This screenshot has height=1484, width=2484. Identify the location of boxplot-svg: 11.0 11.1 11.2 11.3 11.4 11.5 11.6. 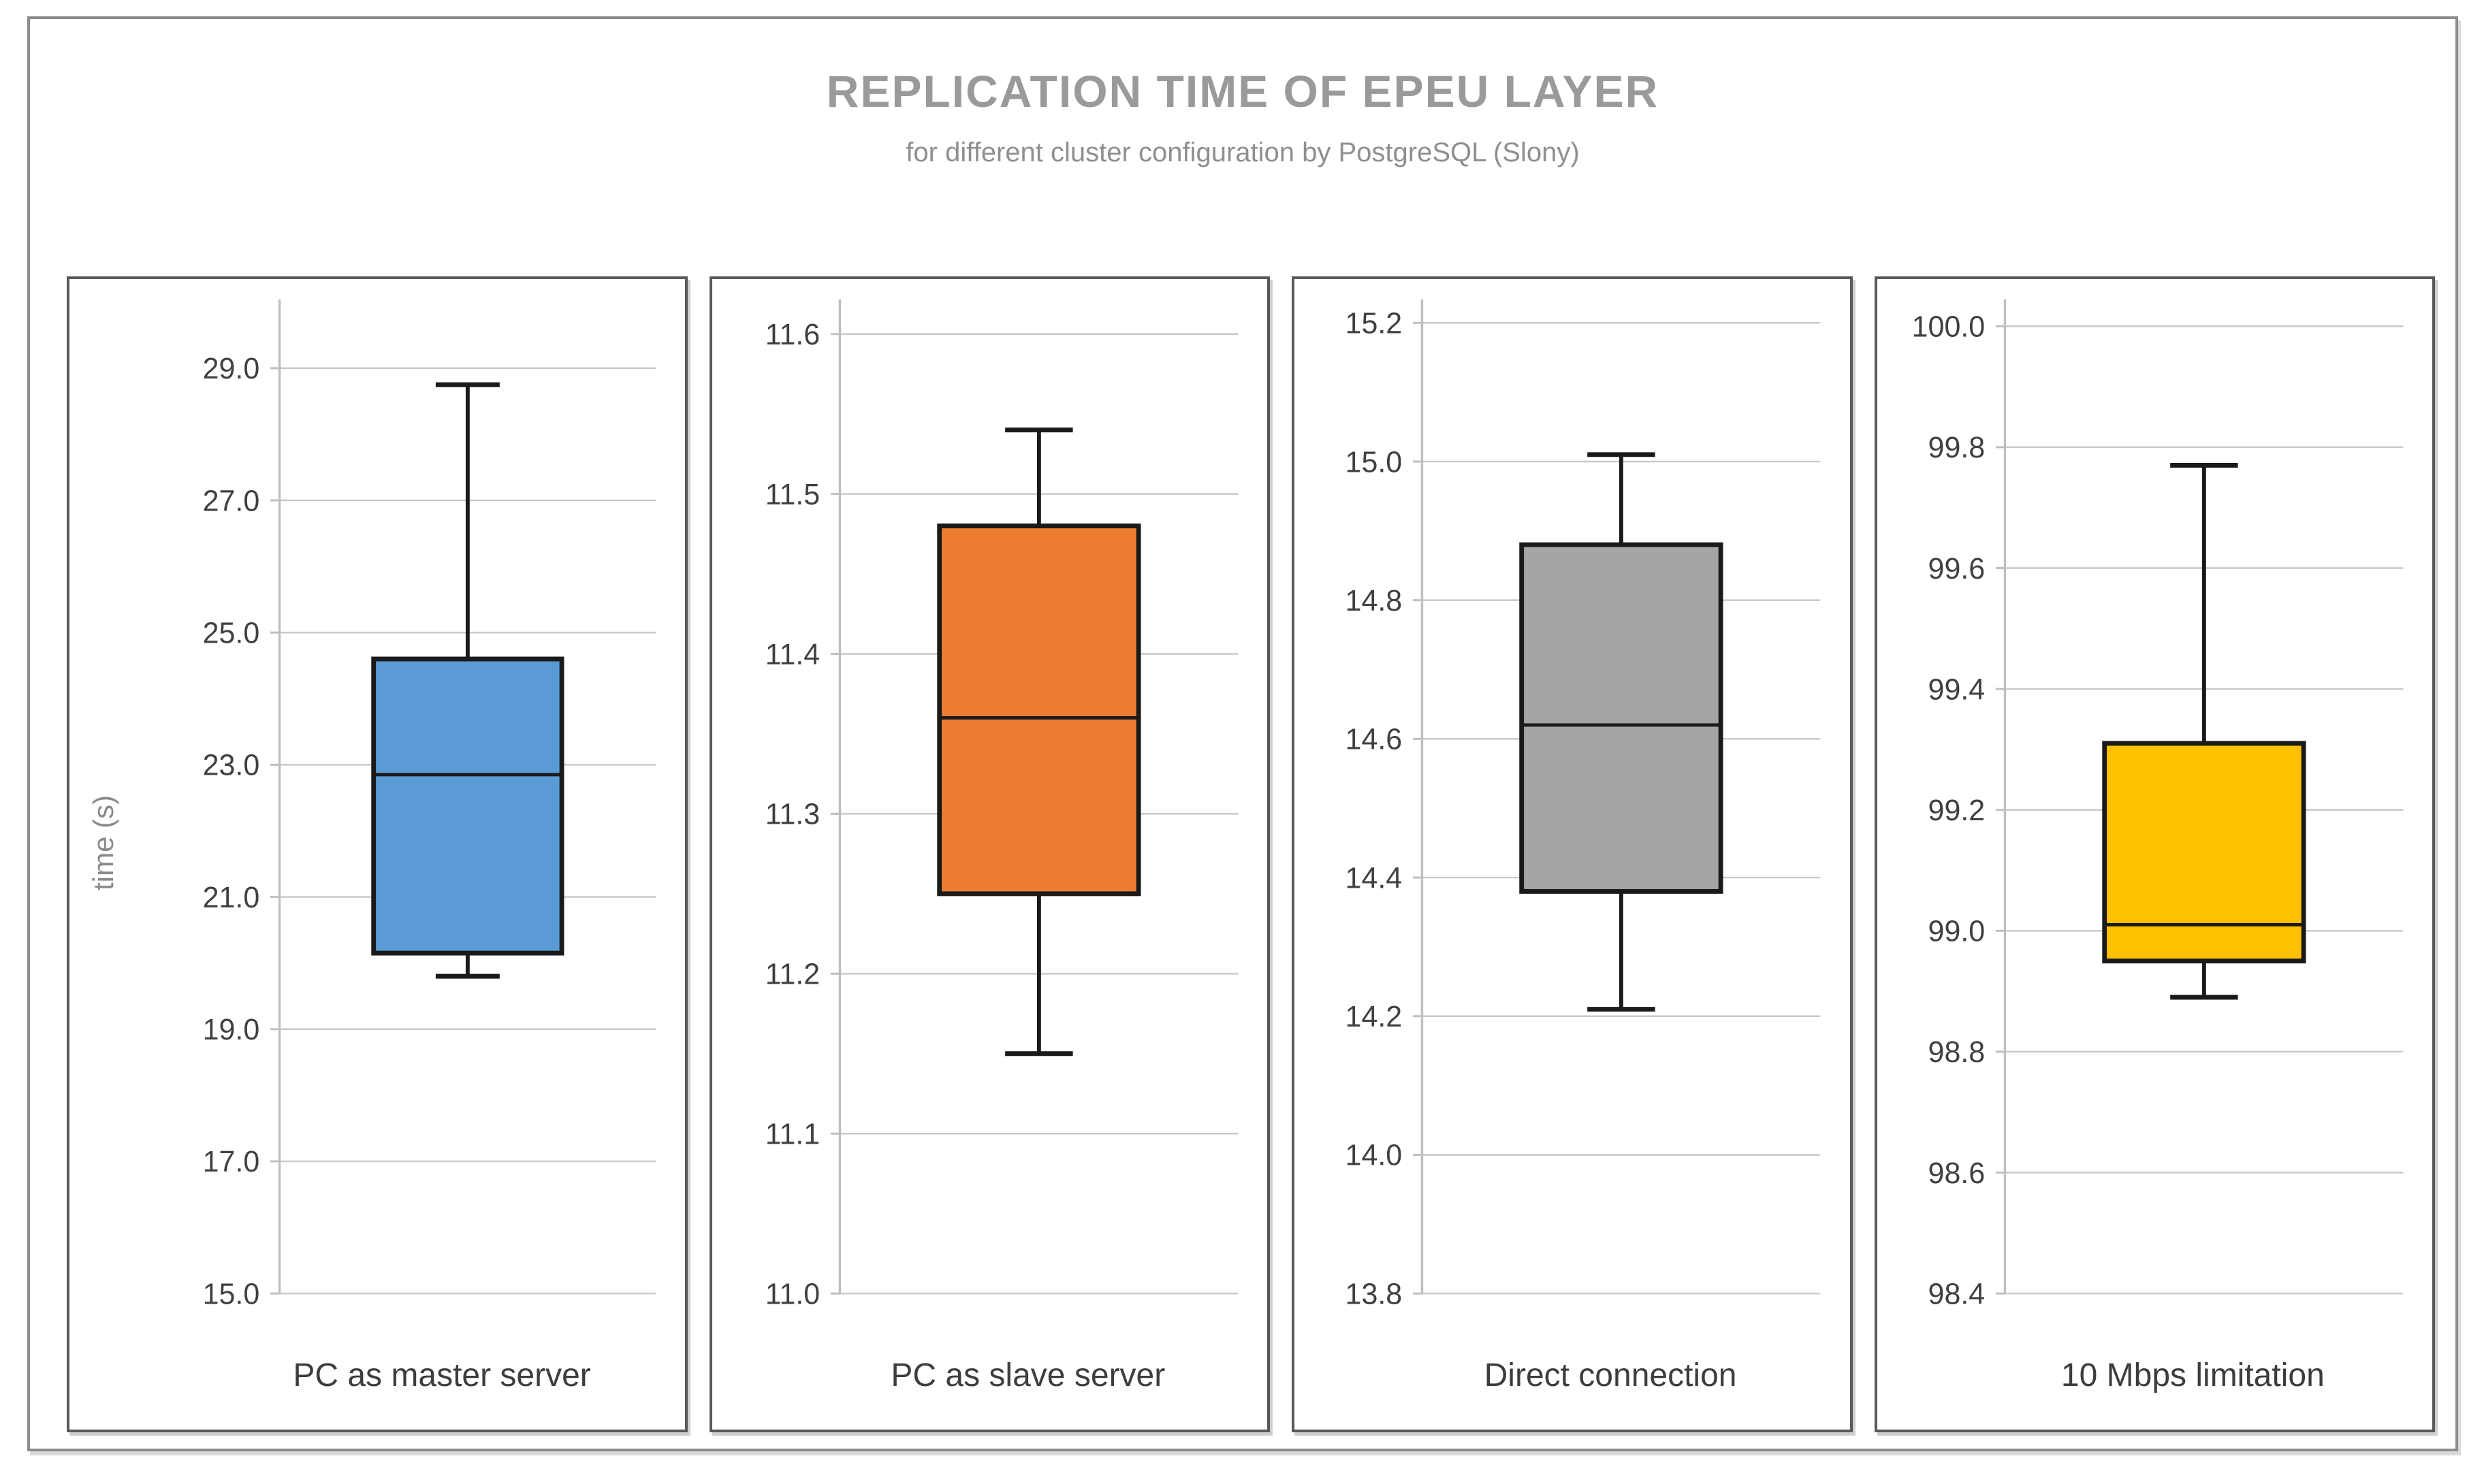
(1002, 802).